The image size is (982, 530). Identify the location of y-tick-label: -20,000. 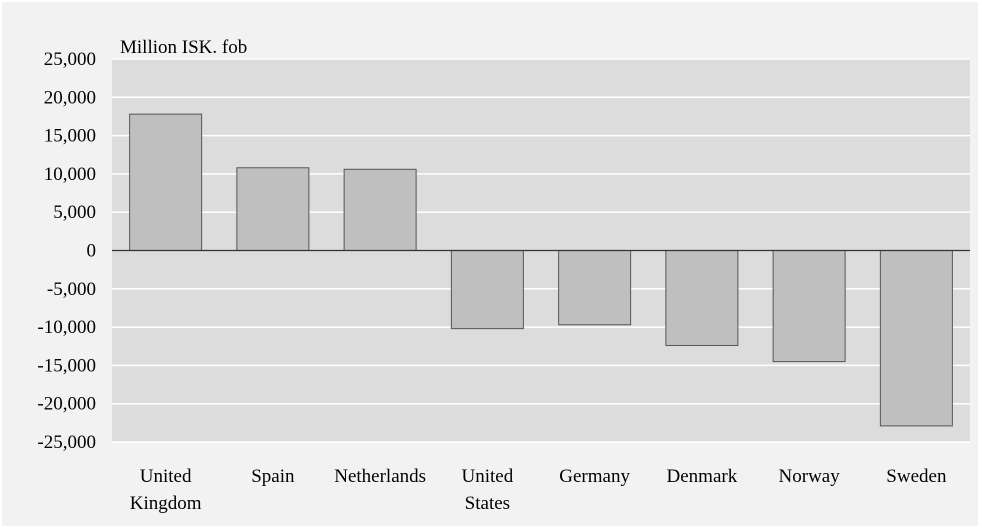
(66, 404).